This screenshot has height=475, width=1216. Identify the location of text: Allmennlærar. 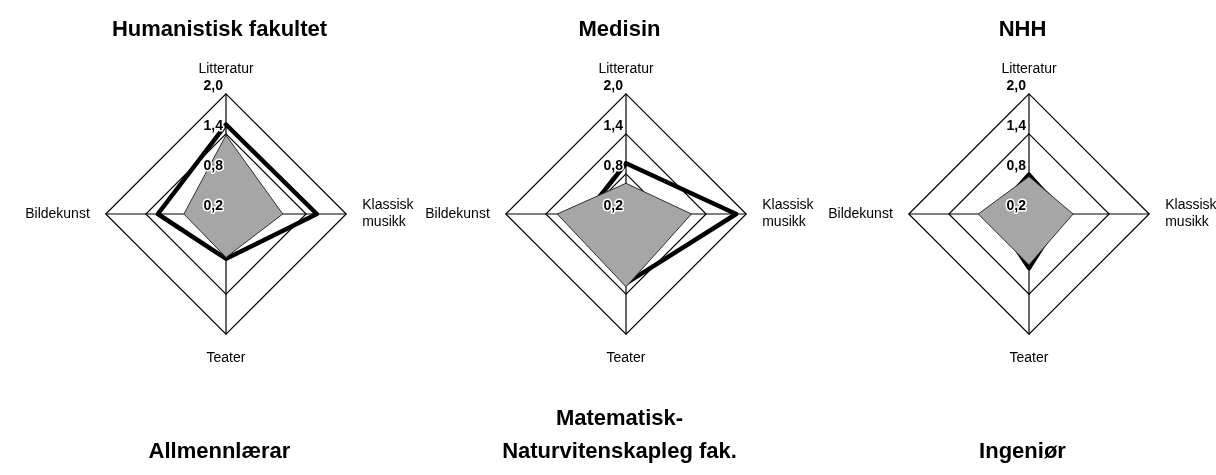
(219, 451).